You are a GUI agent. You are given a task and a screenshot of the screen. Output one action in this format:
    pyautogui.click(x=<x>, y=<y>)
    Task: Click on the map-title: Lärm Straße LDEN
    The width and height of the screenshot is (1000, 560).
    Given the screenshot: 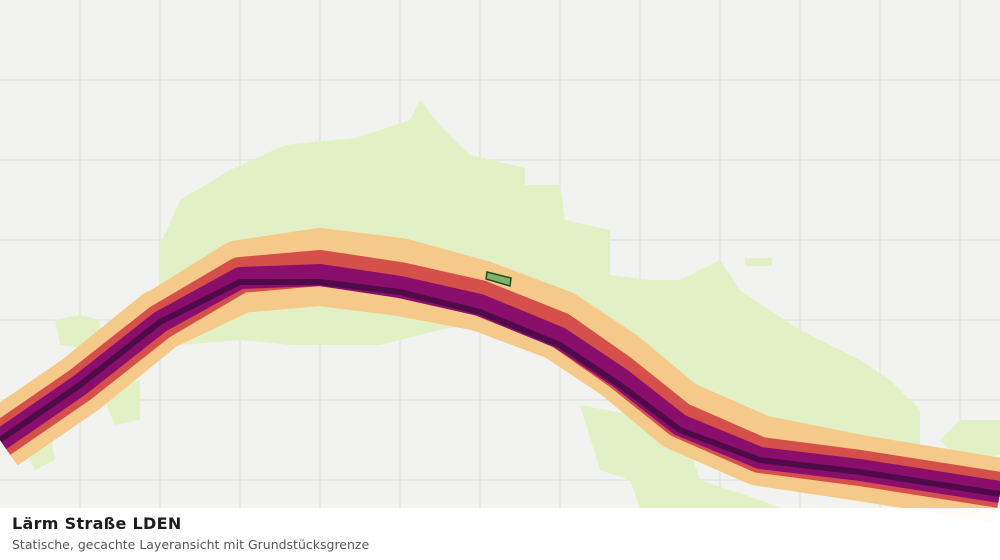 What is the action you would take?
    pyautogui.click(x=97, y=523)
    